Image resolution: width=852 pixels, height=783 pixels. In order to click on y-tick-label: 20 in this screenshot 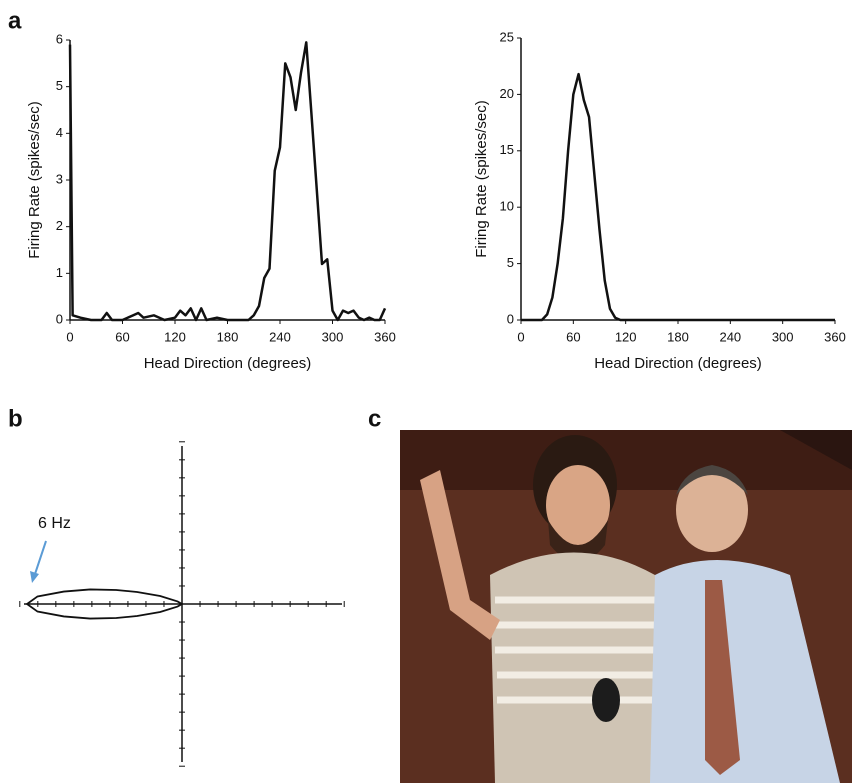, I will do `click(507, 93)`.